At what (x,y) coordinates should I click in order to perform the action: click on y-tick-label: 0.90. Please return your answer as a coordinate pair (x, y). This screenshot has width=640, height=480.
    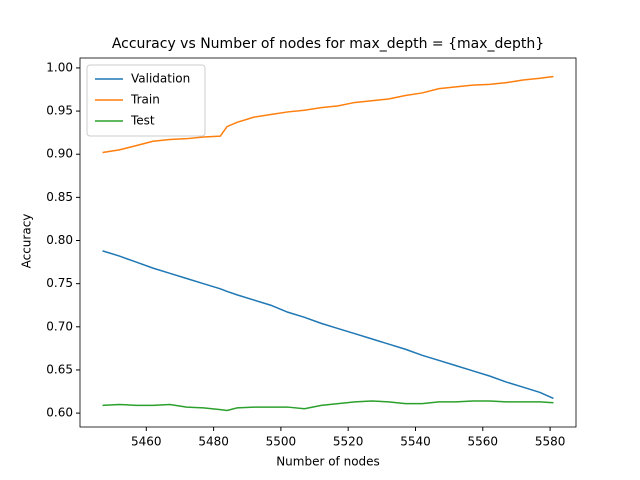
    Looking at the image, I should click on (59, 154).